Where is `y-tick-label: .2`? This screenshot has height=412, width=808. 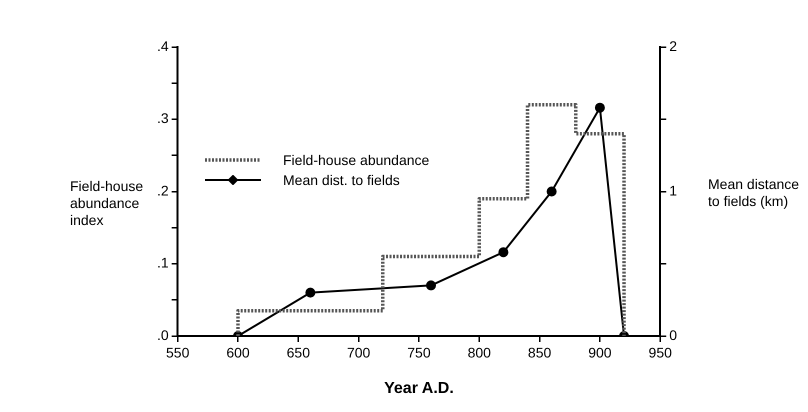 y-tick-label: .2 is located at coordinates (162, 190).